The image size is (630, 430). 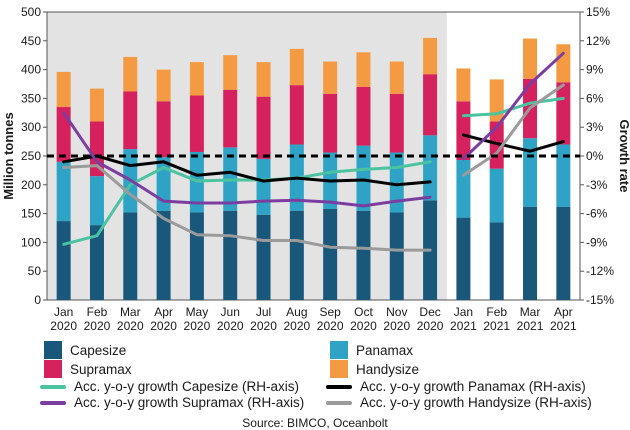 What do you see at coordinates (598, 12) in the screenshot?
I see `y2-tick-label-10: 15%` at bounding box center [598, 12].